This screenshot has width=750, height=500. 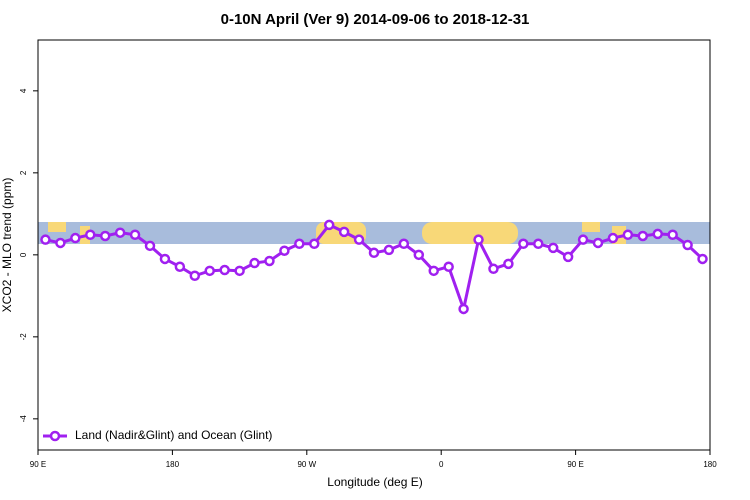 What do you see at coordinates (374, 482) in the screenshot?
I see `x-axis-label: Longitude (deg E)` at bounding box center [374, 482].